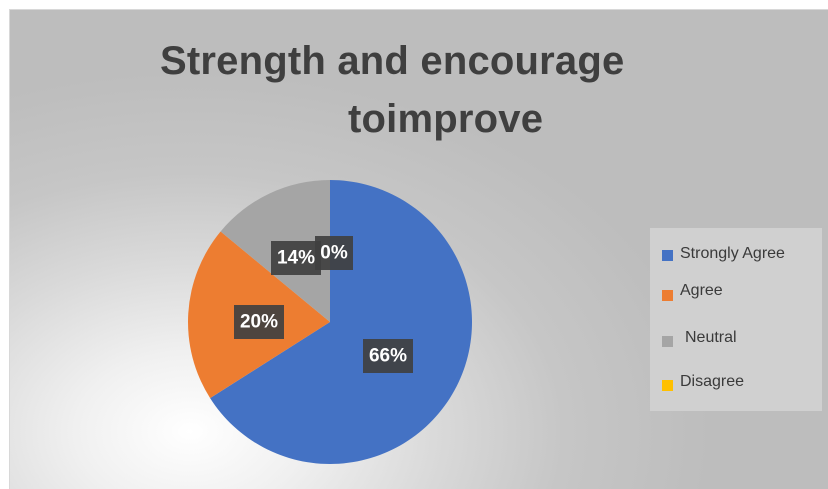 This screenshot has width=828, height=489. I want to click on data-label-text-disagree: 0%, so click(334, 253).